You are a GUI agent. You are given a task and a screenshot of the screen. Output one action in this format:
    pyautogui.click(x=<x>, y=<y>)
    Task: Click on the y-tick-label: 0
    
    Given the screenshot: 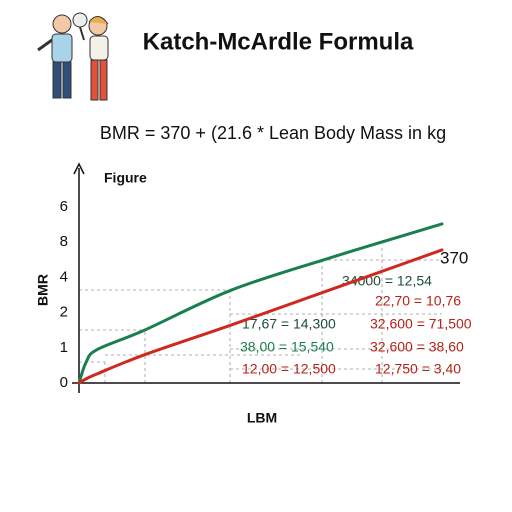 What is the action you would take?
    pyautogui.click(x=64, y=382)
    